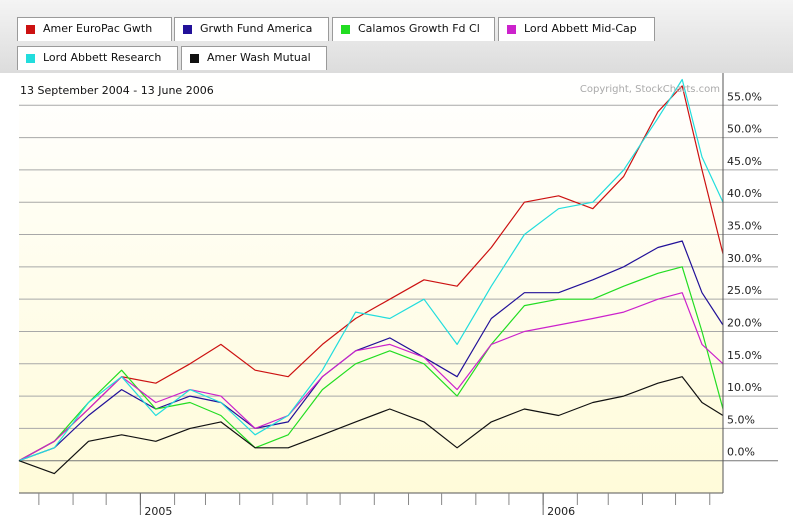 Image resolution: width=793 pixels, height=531 pixels. Describe the element at coordinates (102, 57) in the screenshot. I see `legend-label: Lord Abbett Research` at that location.